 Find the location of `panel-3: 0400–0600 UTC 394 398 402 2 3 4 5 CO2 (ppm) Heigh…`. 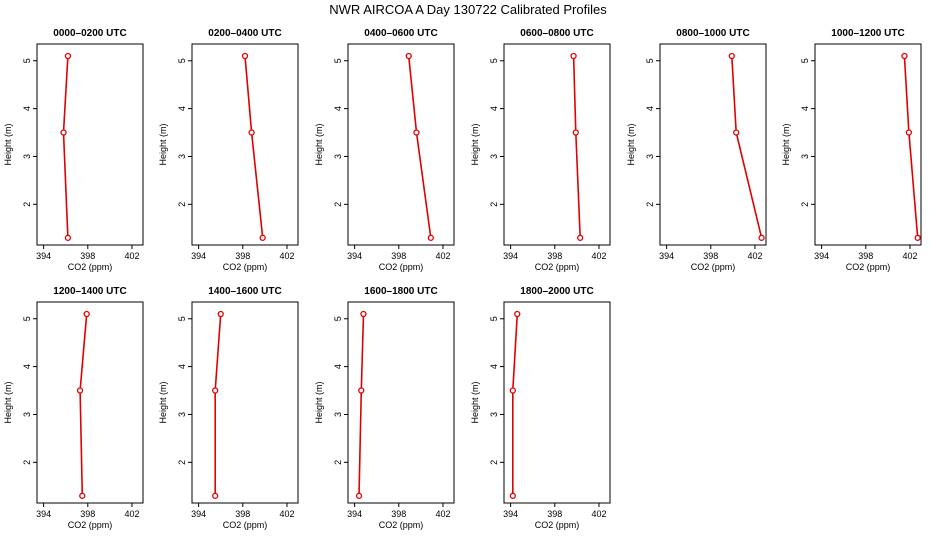

panel-3: 0400–0600 UTC 394 398 402 2 3 4 5 CO2 (ppm) Heigh… is located at coordinates (384, 150).